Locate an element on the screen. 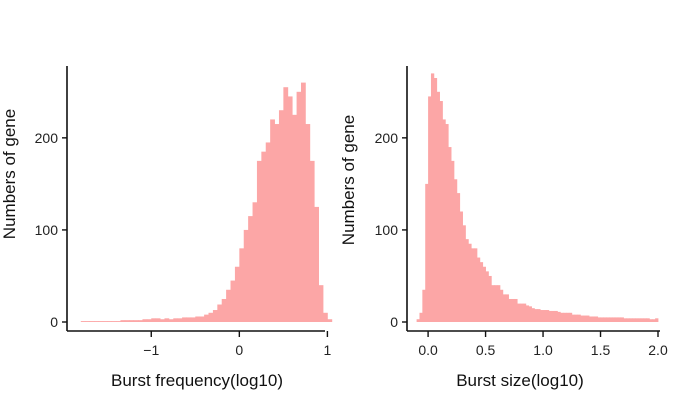 The width and height of the screenshot is (680, 404). x-tick-label: 0.5 is located at coordinates (486, 350).